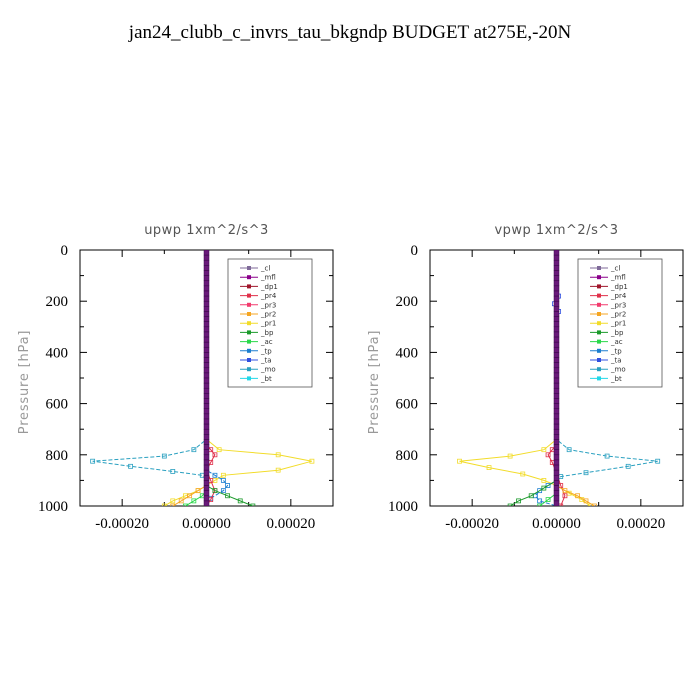 The width and height of the screenshot is (700, 700). Describe the element at coordinates (266, 342) in the screenshot. I see `legend-label: _ac` at that location.